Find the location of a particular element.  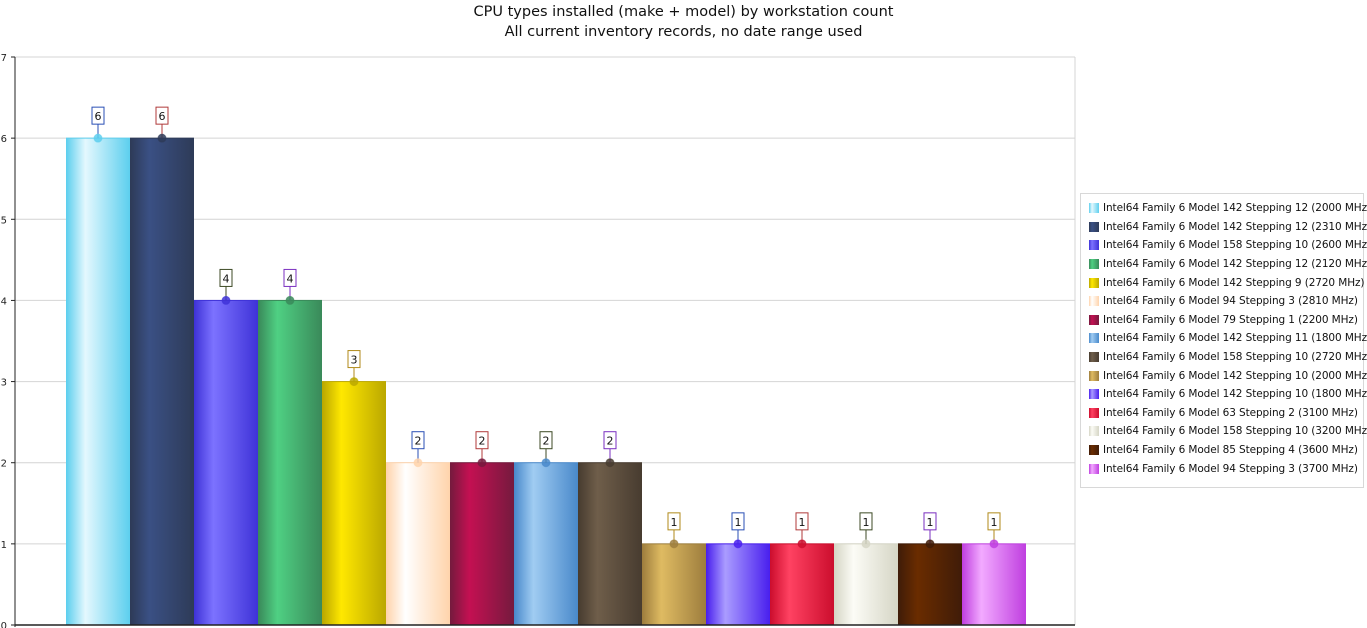

data-label: 4 is located at coordinates (290, 278).